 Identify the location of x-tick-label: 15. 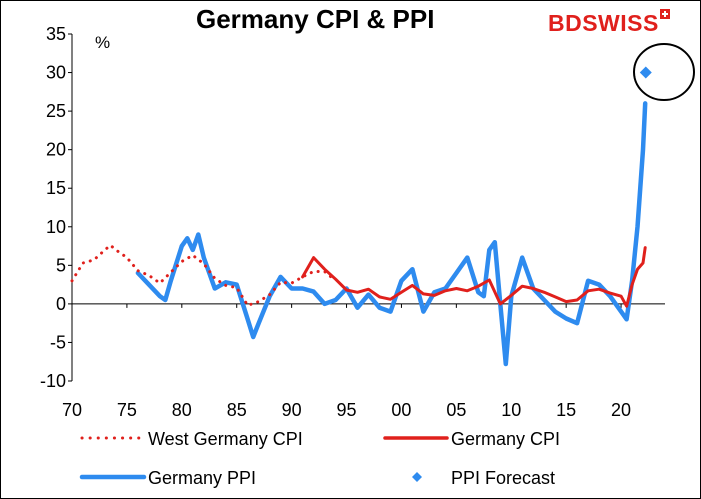
(566, 410).